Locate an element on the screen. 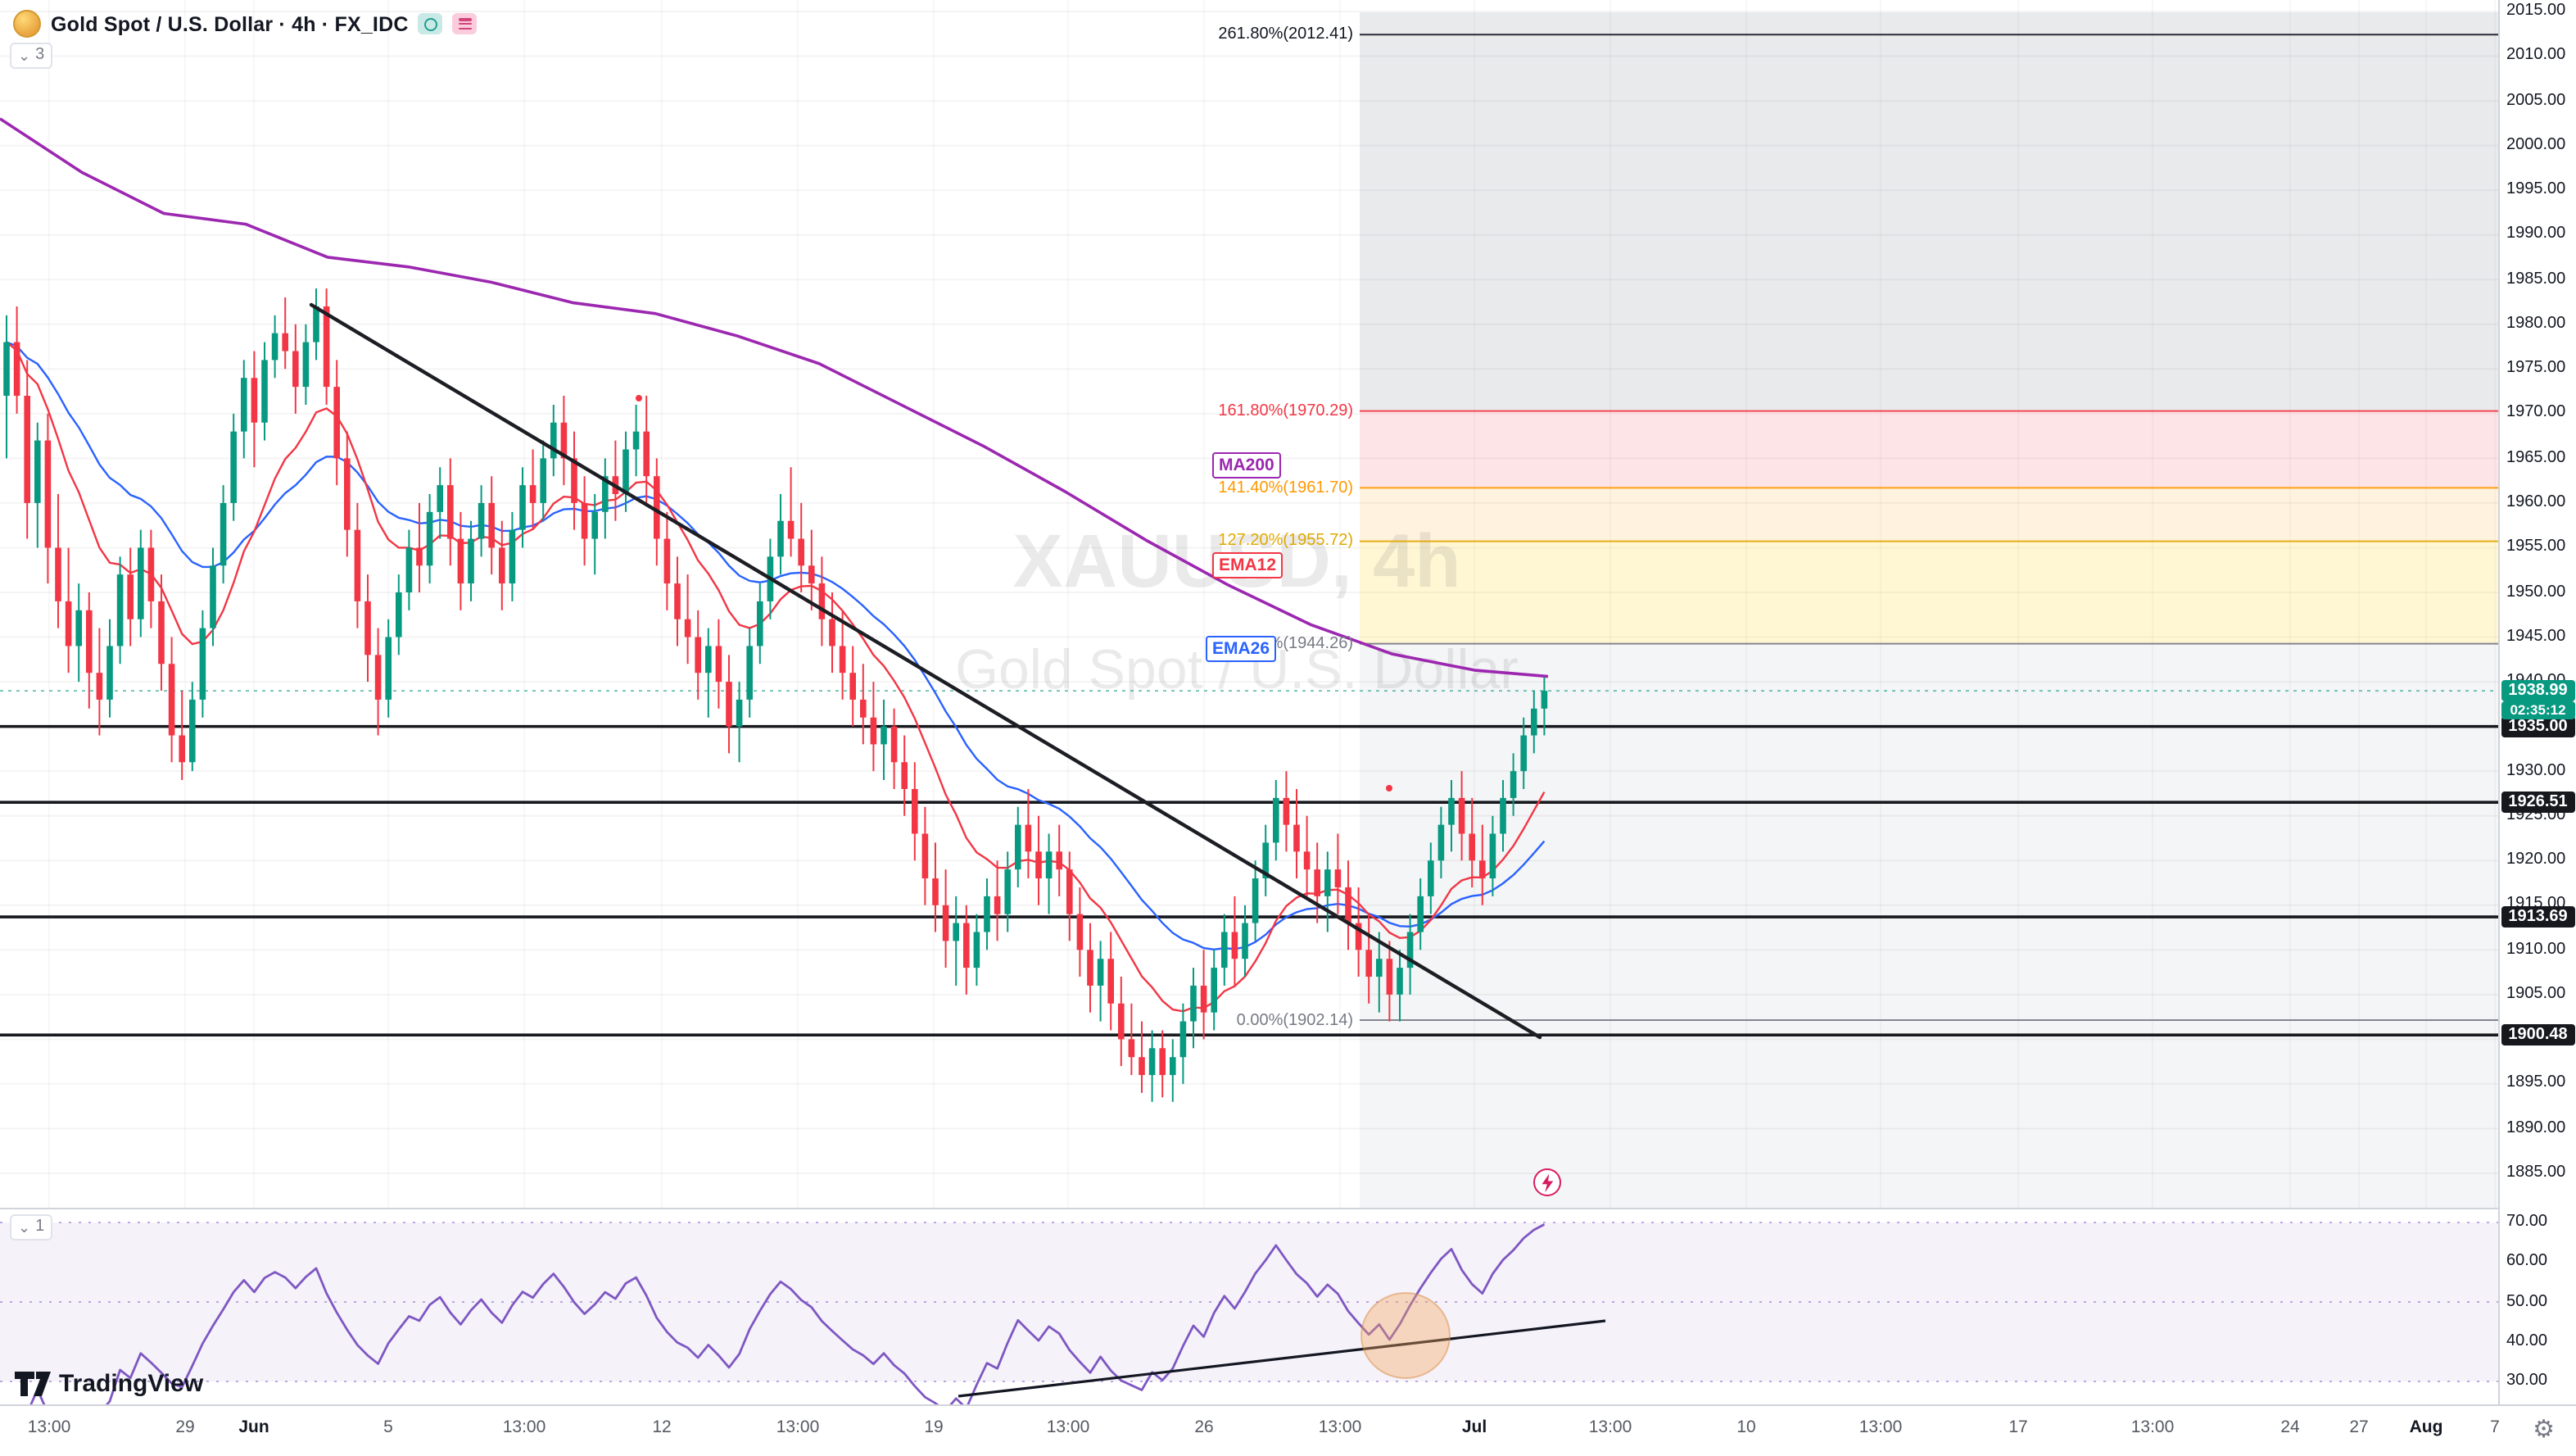 This screenshot has height=1456, width=2576. trade-markers is located at coordinates (1014, 594).